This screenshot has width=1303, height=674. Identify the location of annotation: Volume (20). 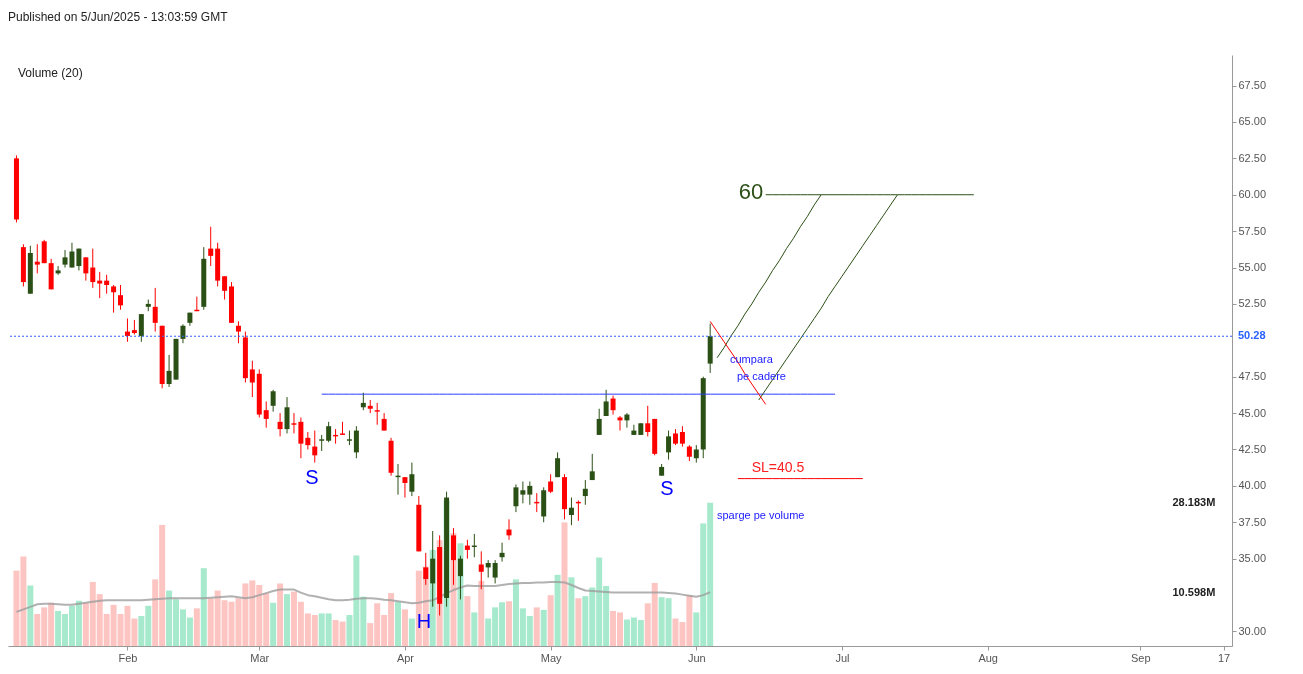
(50, 73).